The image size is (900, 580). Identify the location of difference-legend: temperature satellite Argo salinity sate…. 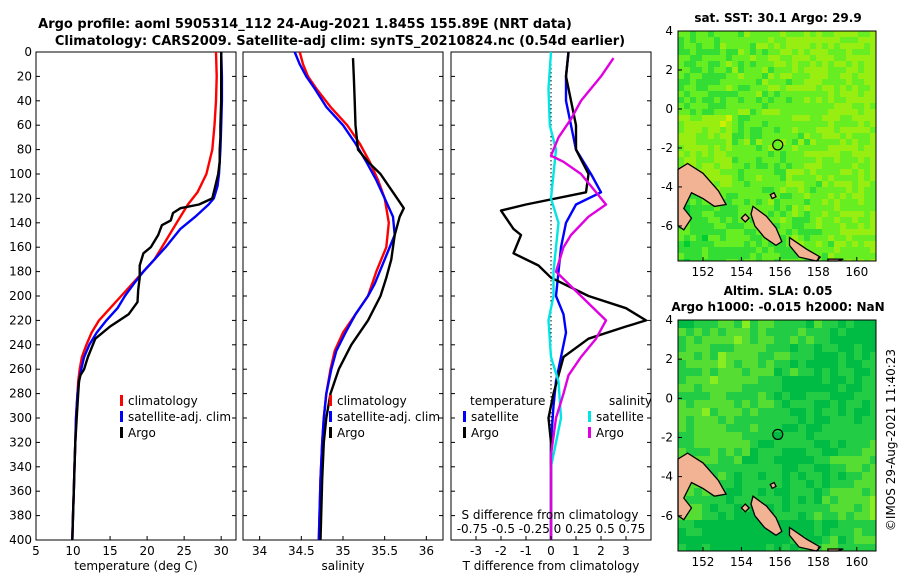
(557, 417).